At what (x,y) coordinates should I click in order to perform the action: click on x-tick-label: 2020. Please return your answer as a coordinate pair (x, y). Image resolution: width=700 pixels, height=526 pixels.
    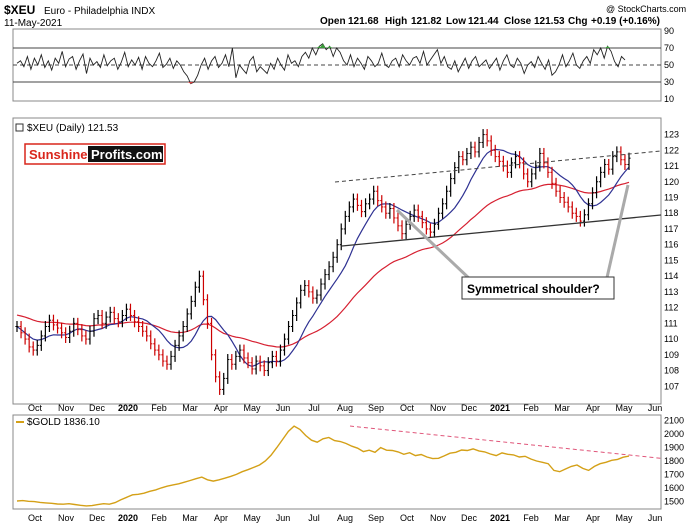
    Looking at the image, I should click on (128, 408).